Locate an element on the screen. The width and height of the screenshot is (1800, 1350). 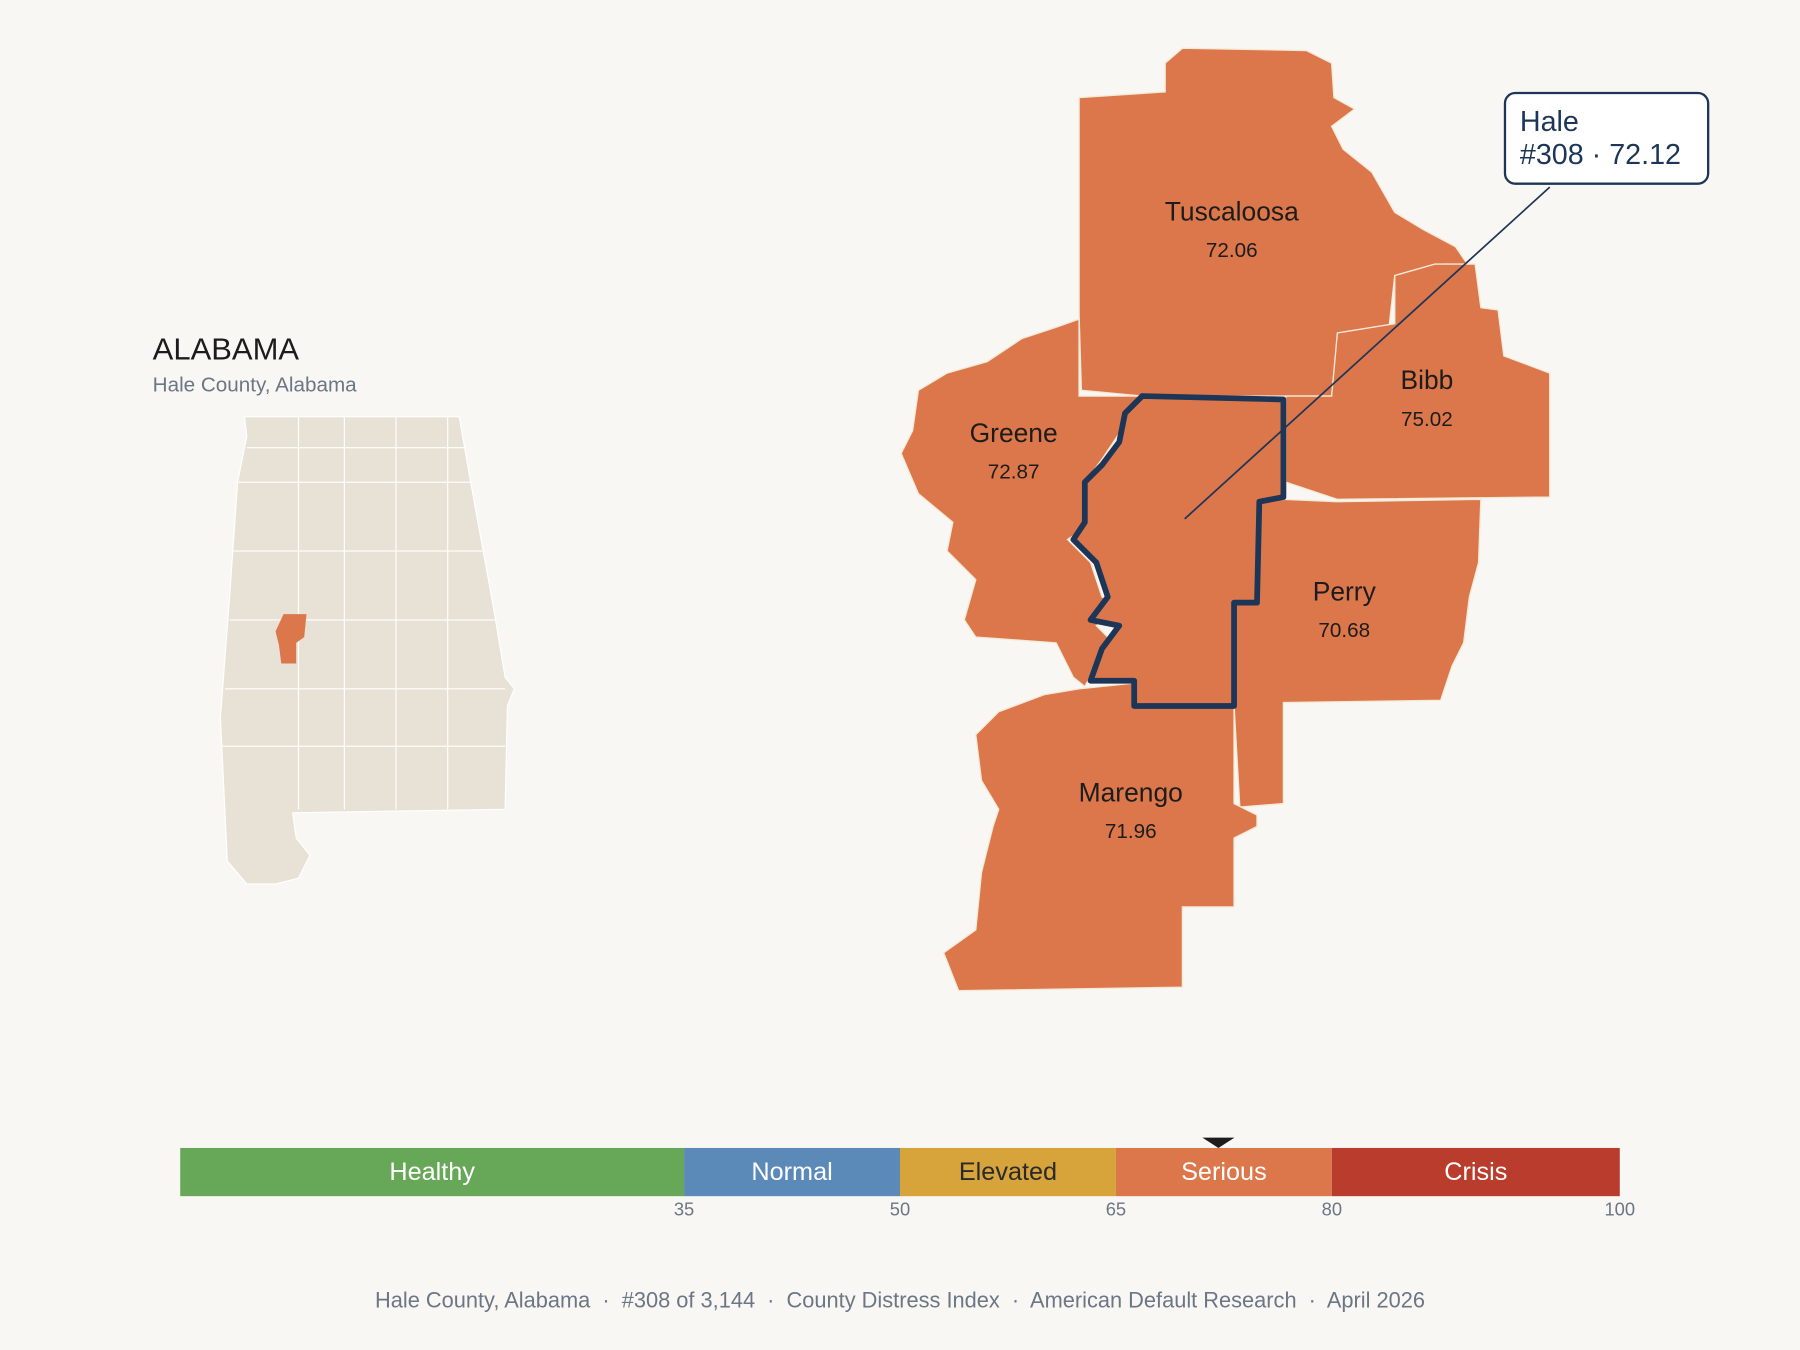
county-value: 71.96 is located at coordinates (1131, 831).